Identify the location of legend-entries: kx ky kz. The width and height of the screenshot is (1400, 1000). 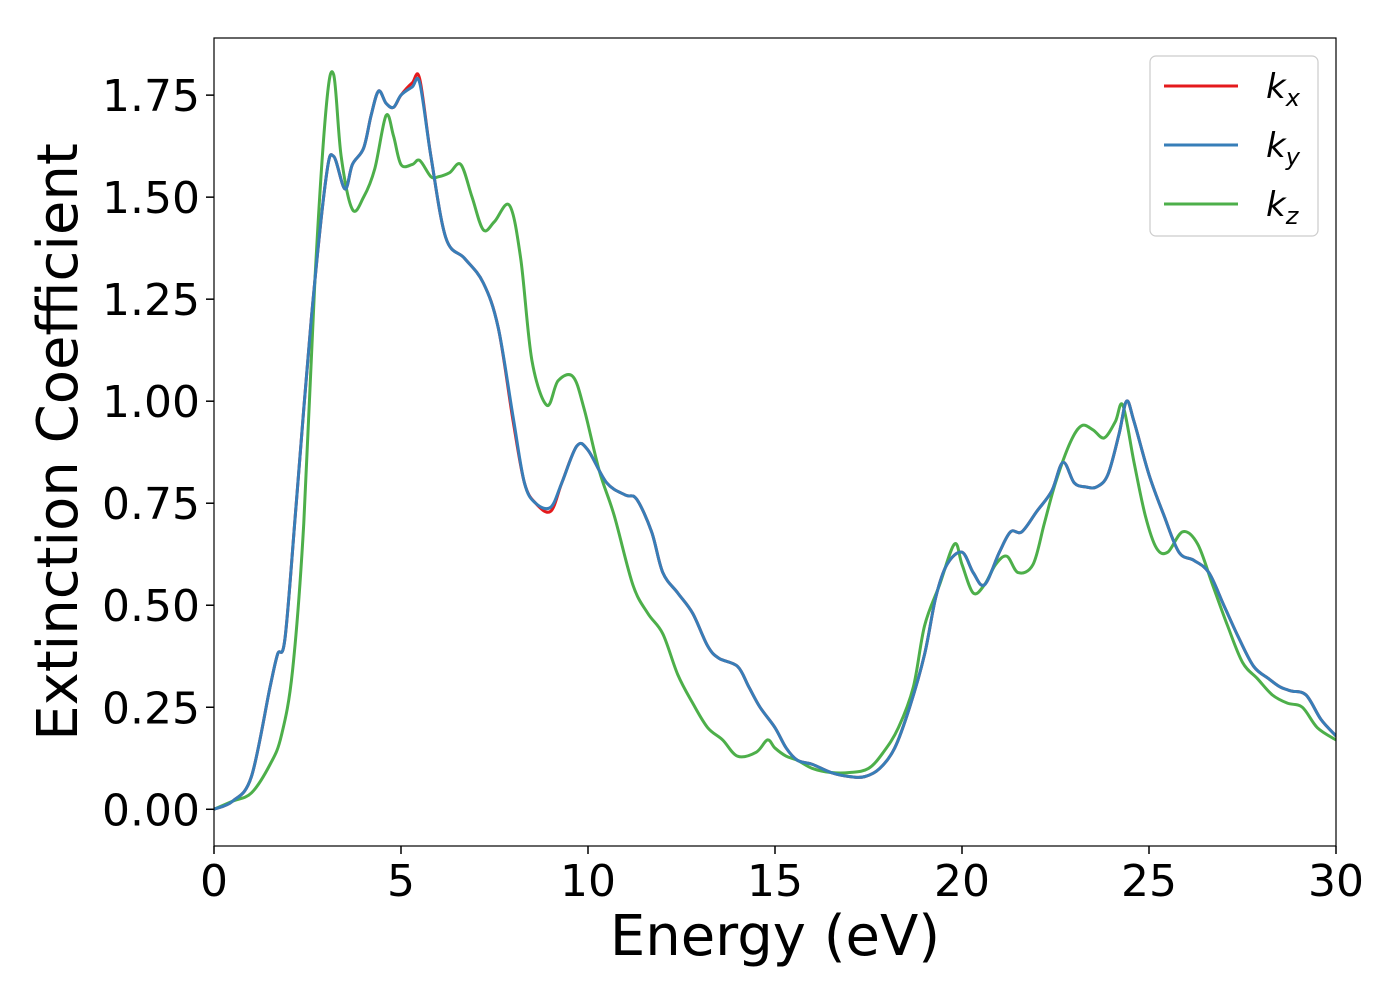
(1232, 148).